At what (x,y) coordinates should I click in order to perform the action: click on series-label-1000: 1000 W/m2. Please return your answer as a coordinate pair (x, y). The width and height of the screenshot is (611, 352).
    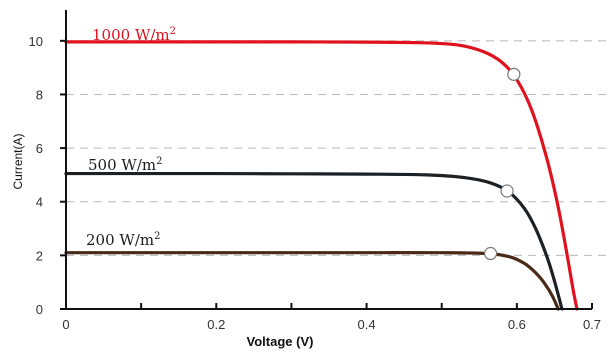
    Looking at the image, I should click on (134, 35).